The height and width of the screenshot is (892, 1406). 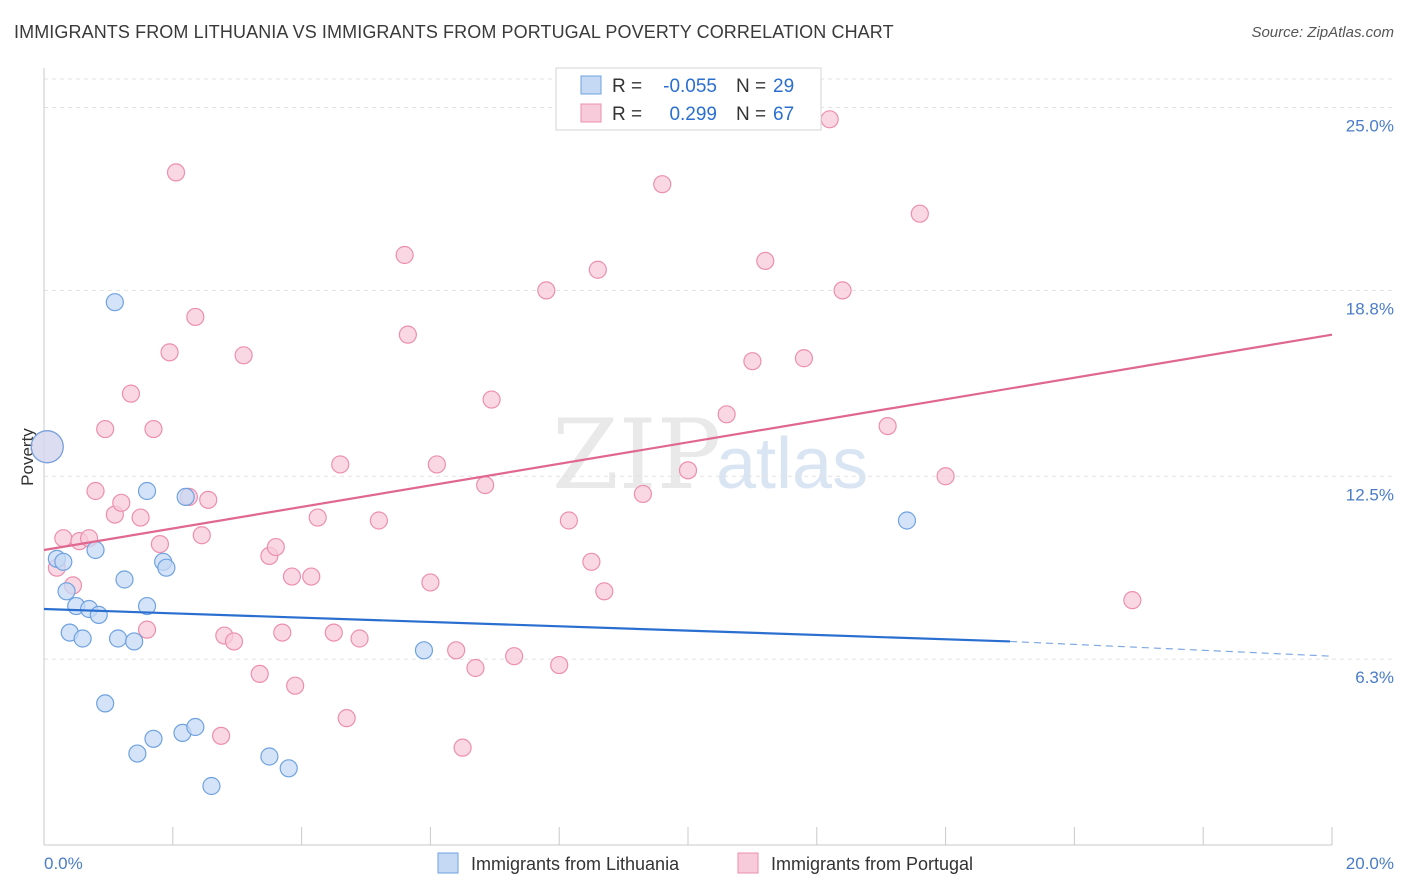 I want to click on legend-n-label-lithuania: N =, so click(x=751, y=86).